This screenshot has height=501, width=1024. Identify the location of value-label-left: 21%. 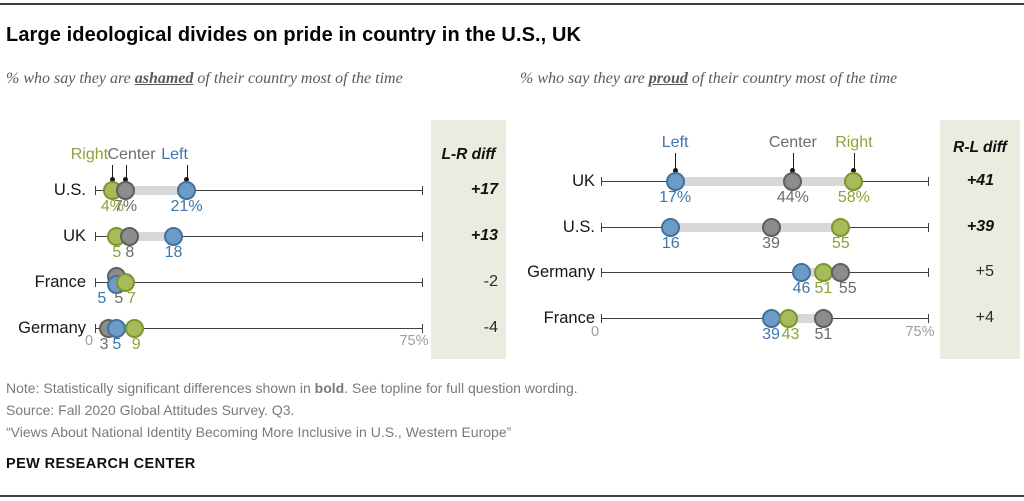
(186, 206).